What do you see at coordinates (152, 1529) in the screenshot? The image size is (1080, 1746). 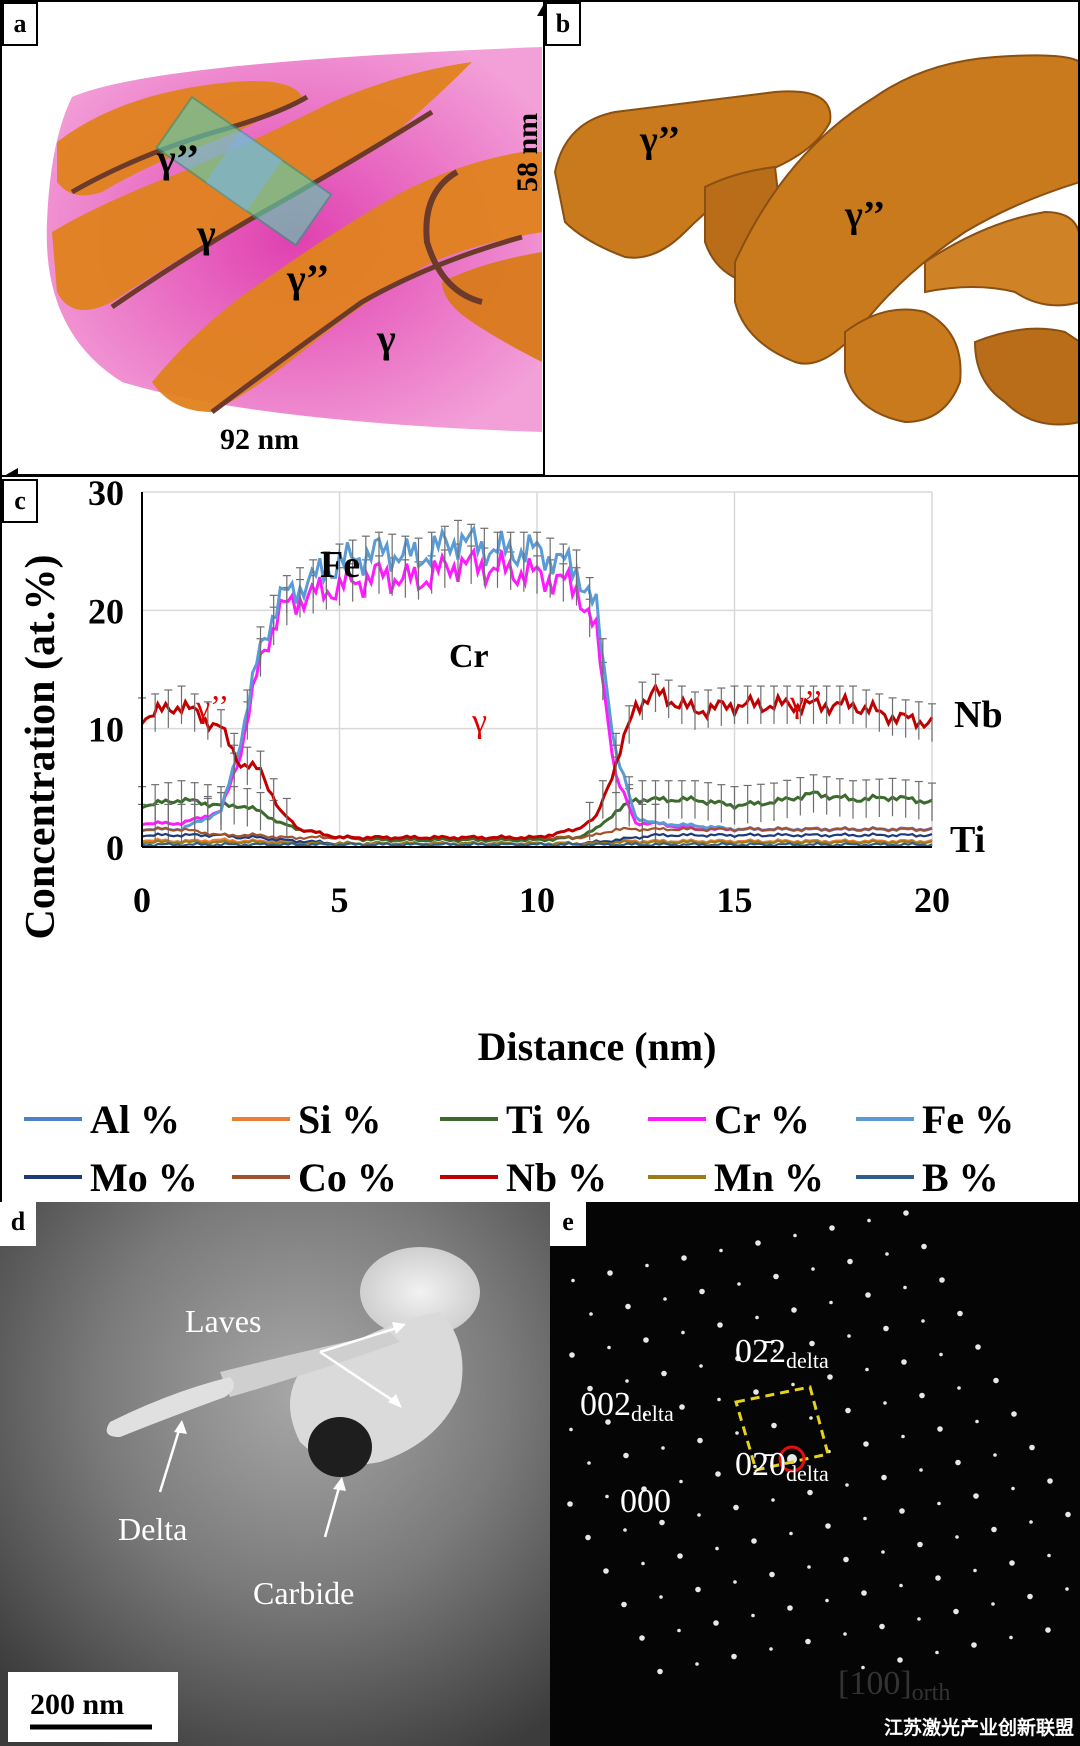 I see `delta-label: Delta` at bounding box center [152, 1529].